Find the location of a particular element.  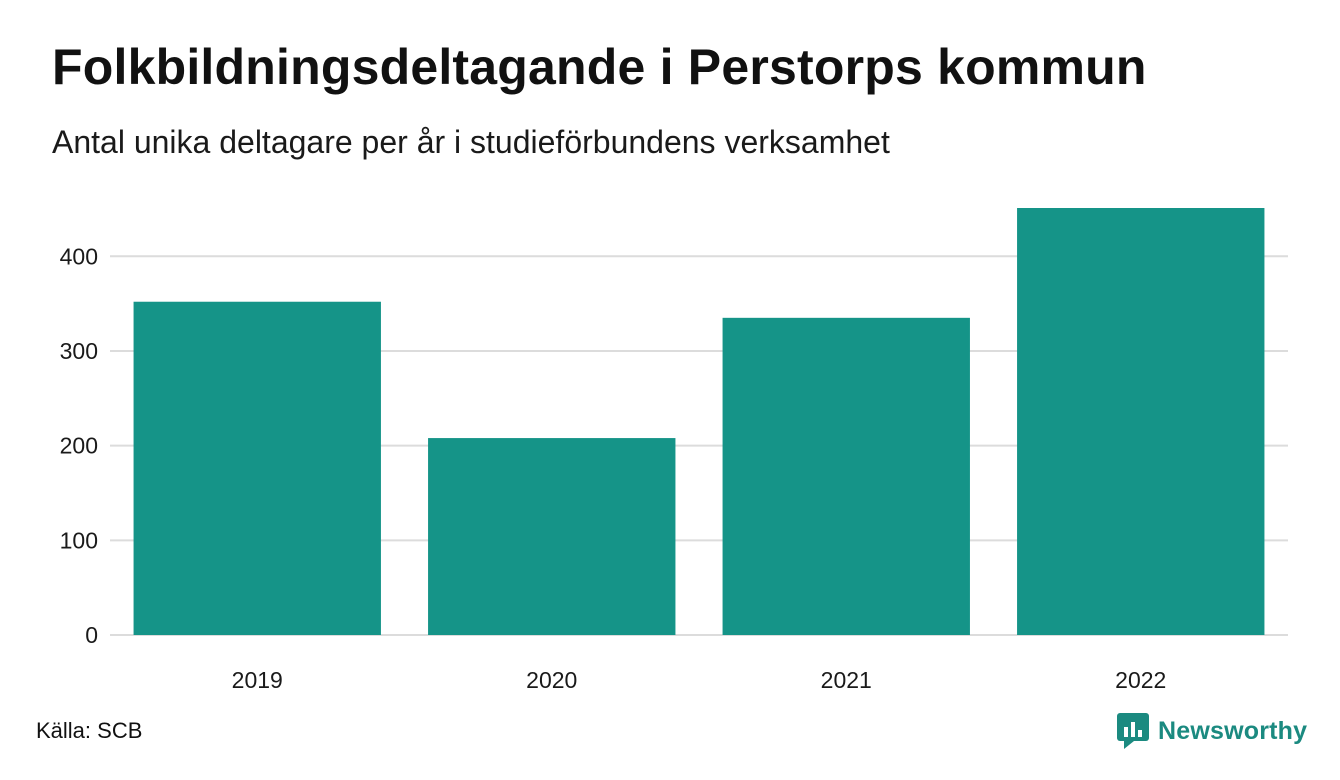

x-tick-label: 2019 is located at coordinates (257, 680).